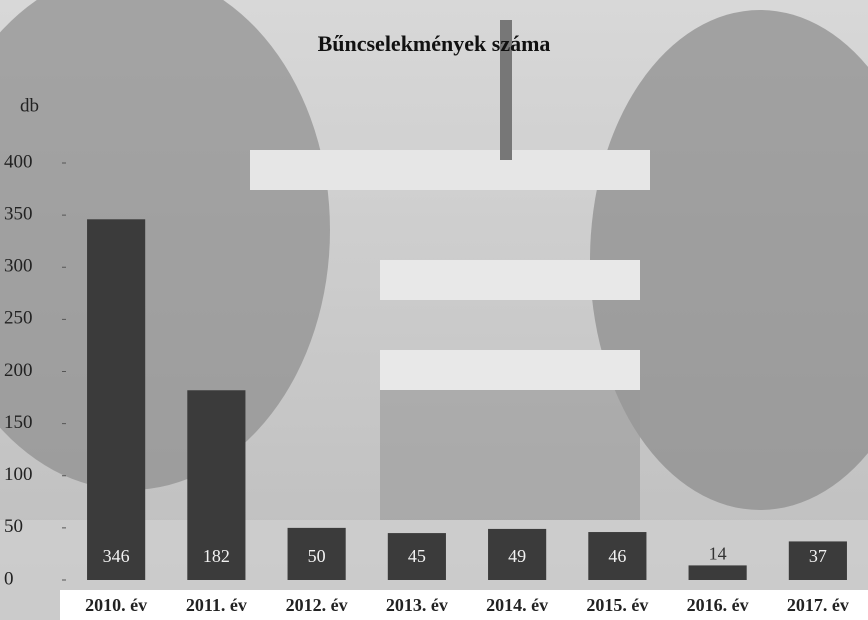 The height and width of the screenshot is (620, 868). I want to click on value-label: 346, so click(116, 556).